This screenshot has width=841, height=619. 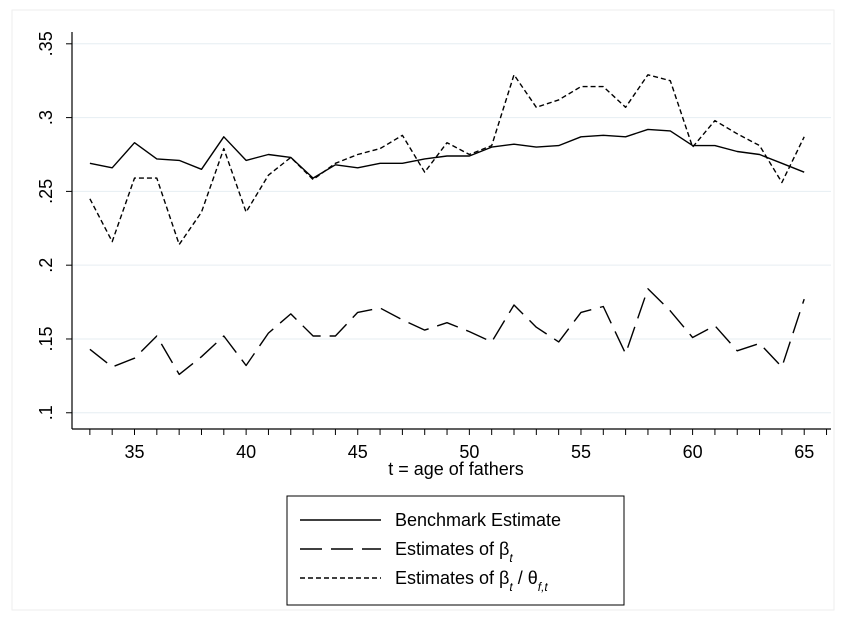 What do you see at coordinates (46, 43) in the screenshot?
I see `y-tick-label: .35` at bounding box center [46, 43].